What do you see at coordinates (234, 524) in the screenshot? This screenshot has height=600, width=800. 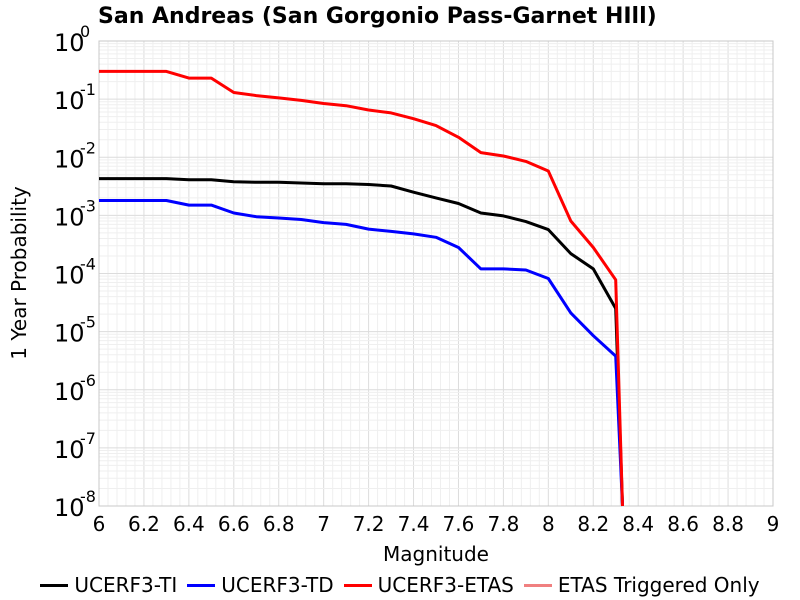 I see `x-tick-label: 6.6` at bounding box center [234, 524].